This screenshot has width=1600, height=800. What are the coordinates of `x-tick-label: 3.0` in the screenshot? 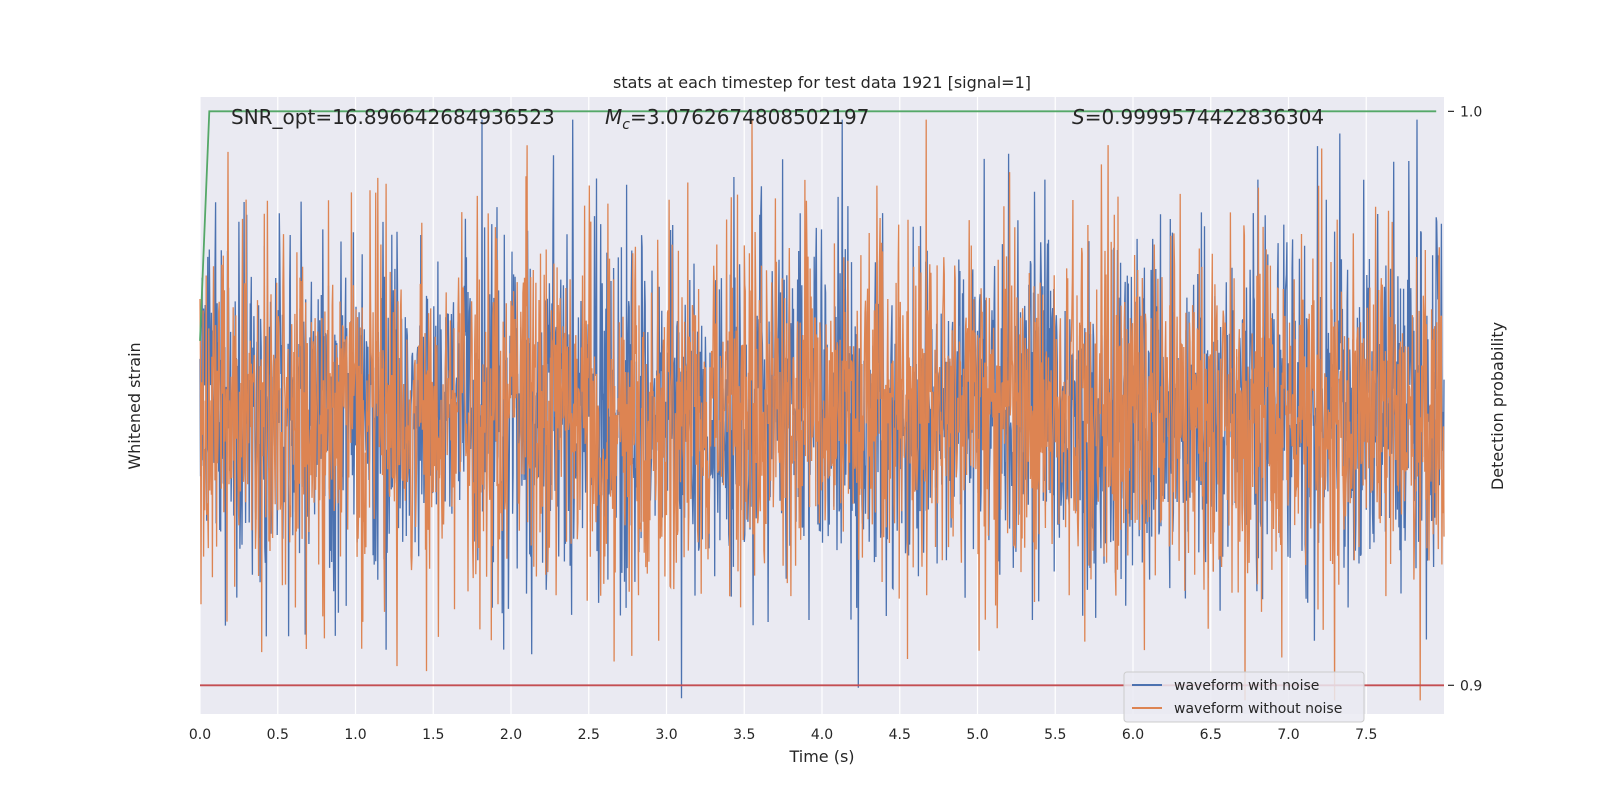 It's located at (666, 735).